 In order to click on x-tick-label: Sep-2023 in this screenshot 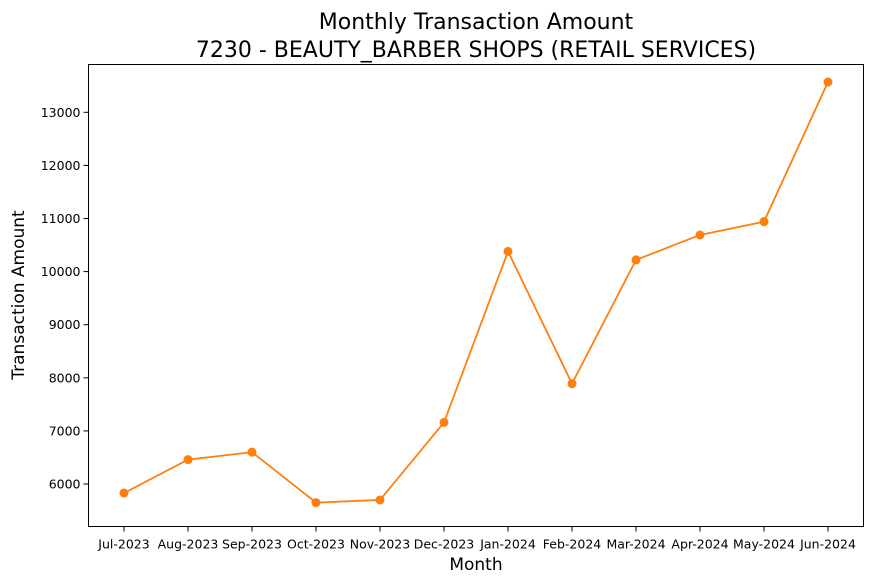, I will do `click(252, 544)`.